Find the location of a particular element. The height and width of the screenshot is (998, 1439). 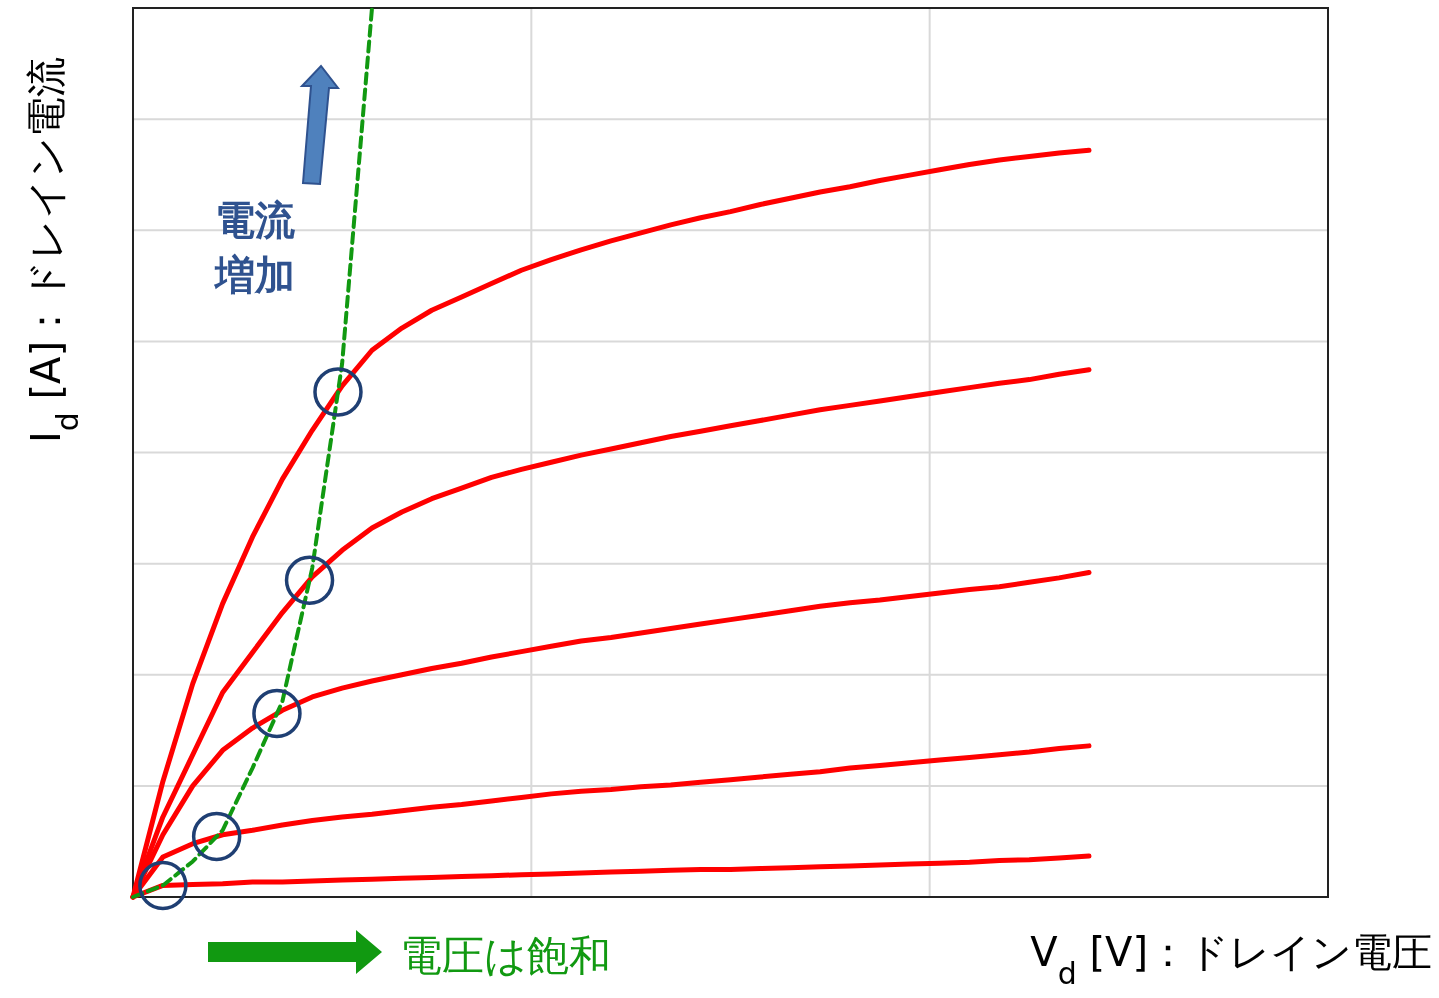

annotation: 増加 is located at coordinates (254, 275).